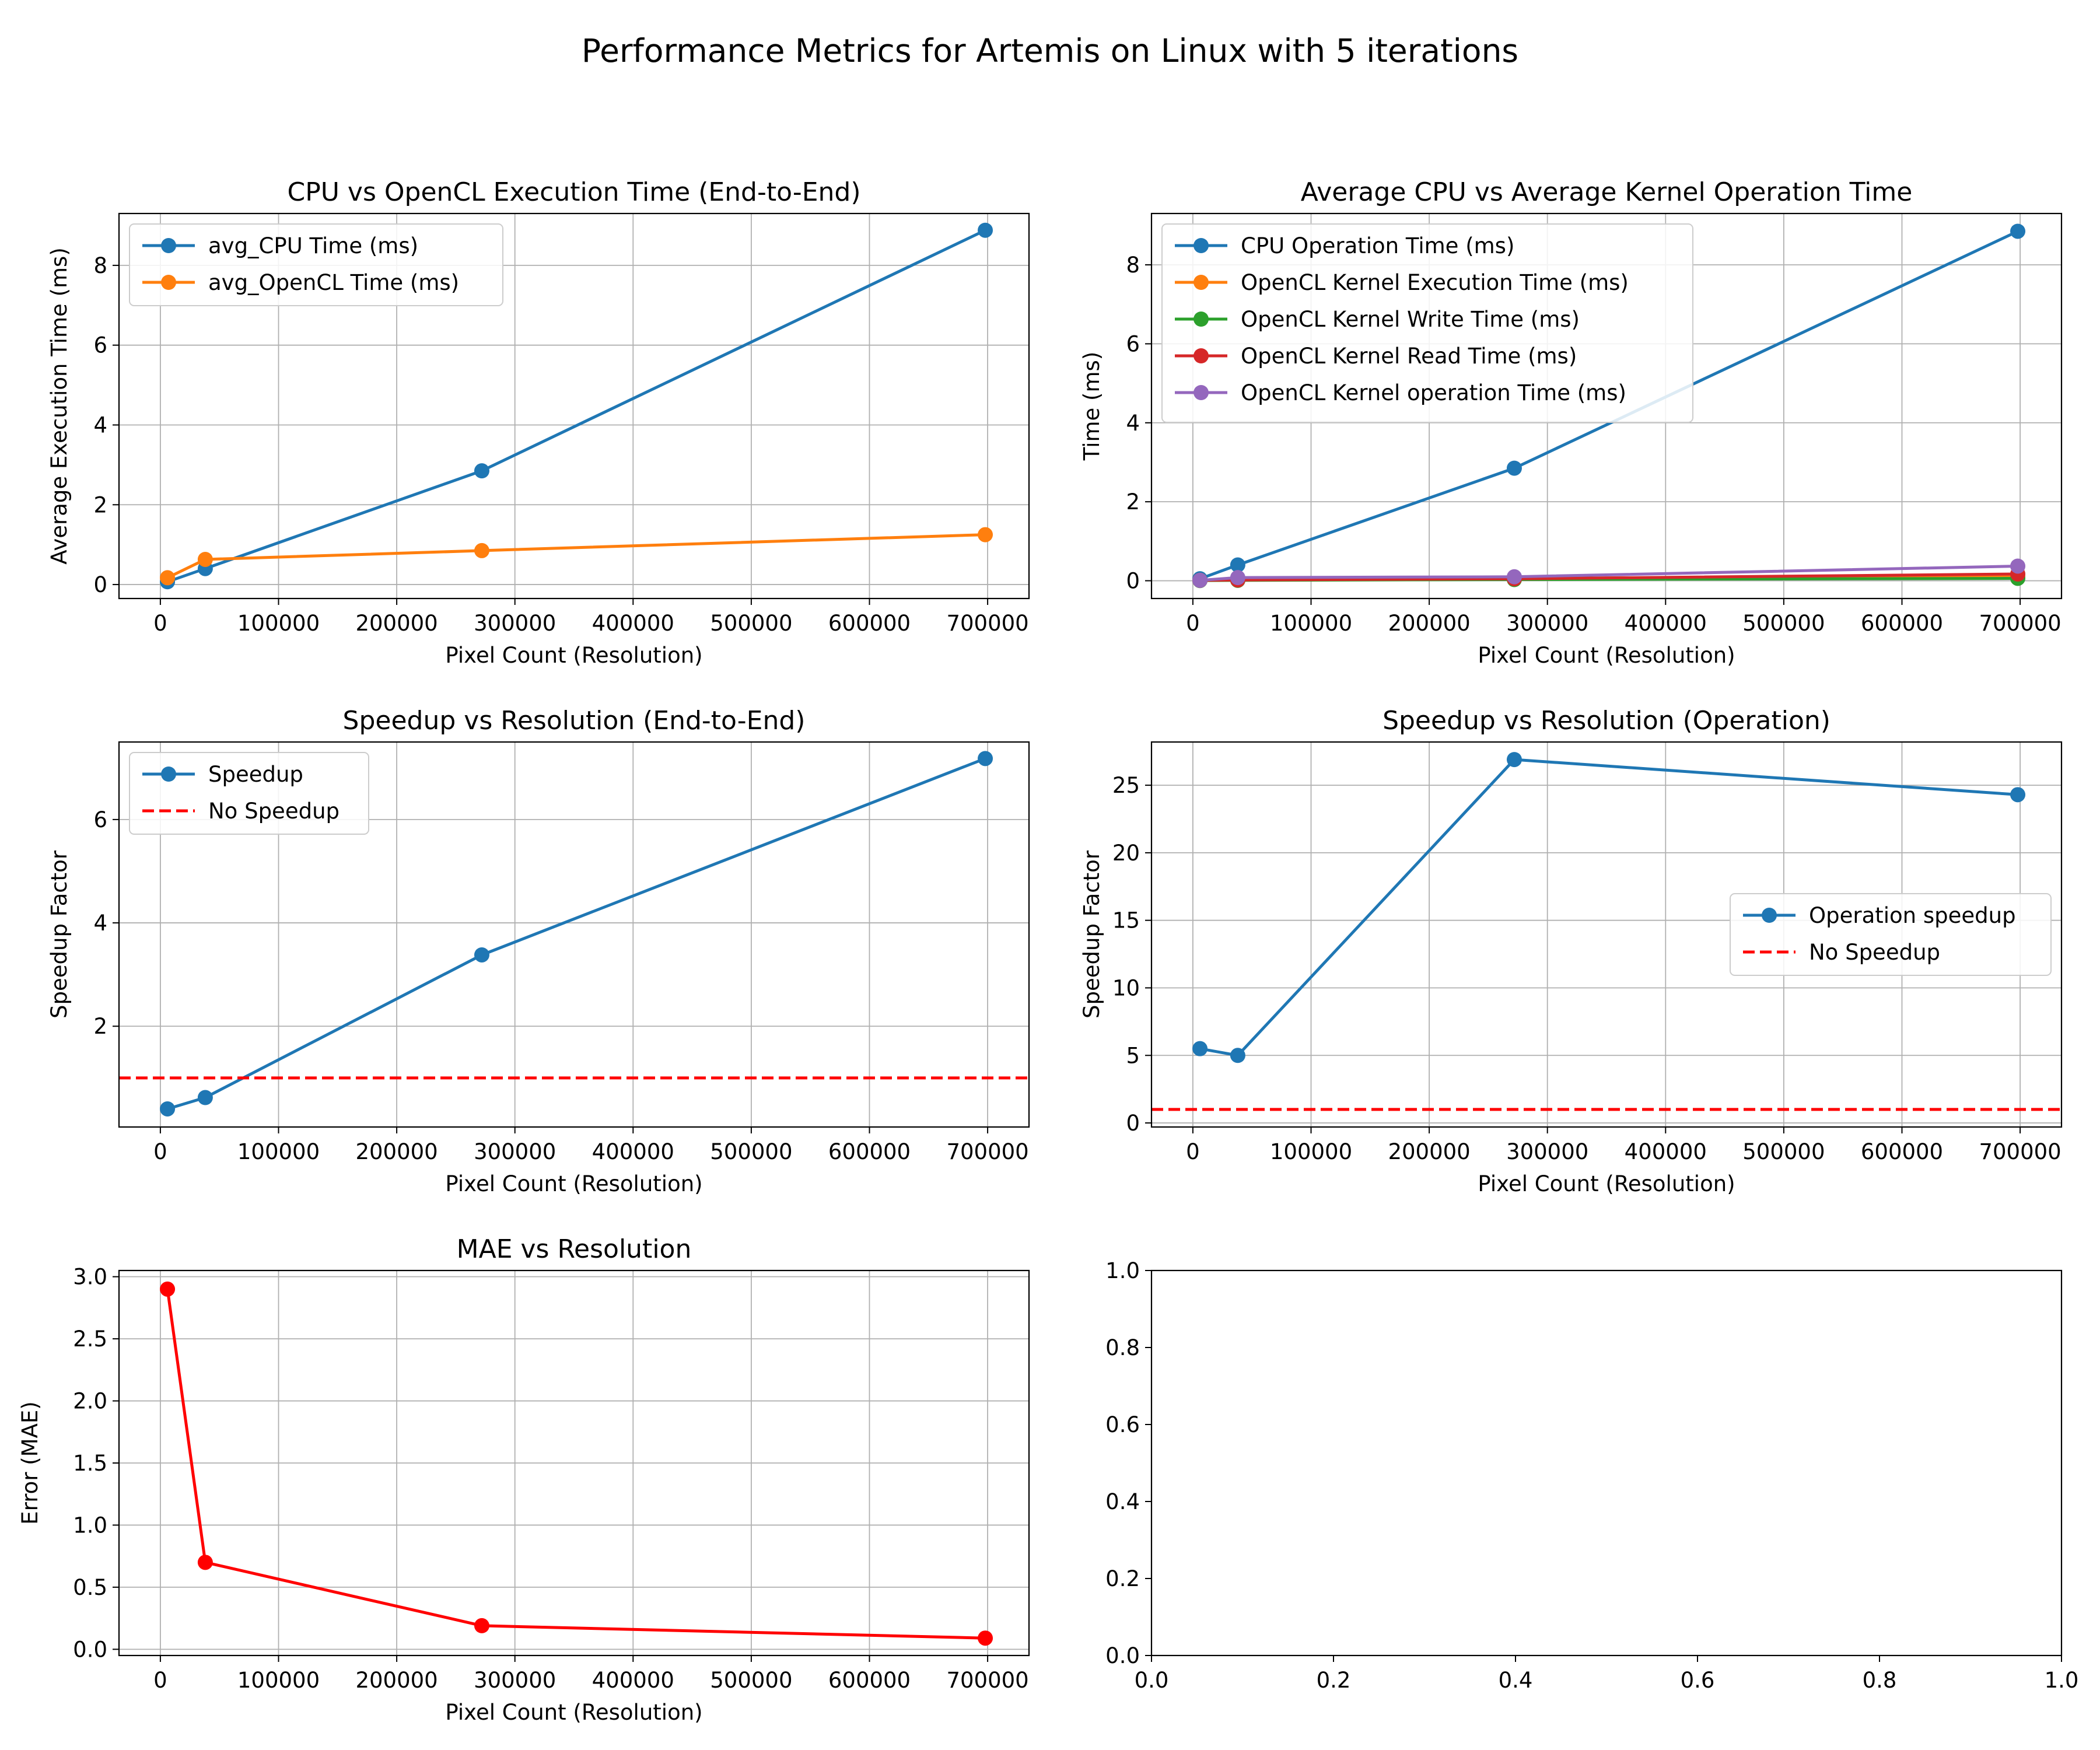 The image size is (2100, 1750). Describe the element at coordinates (1133, 501) in the screenshot. I see `y-tick-label: 2` at that location.